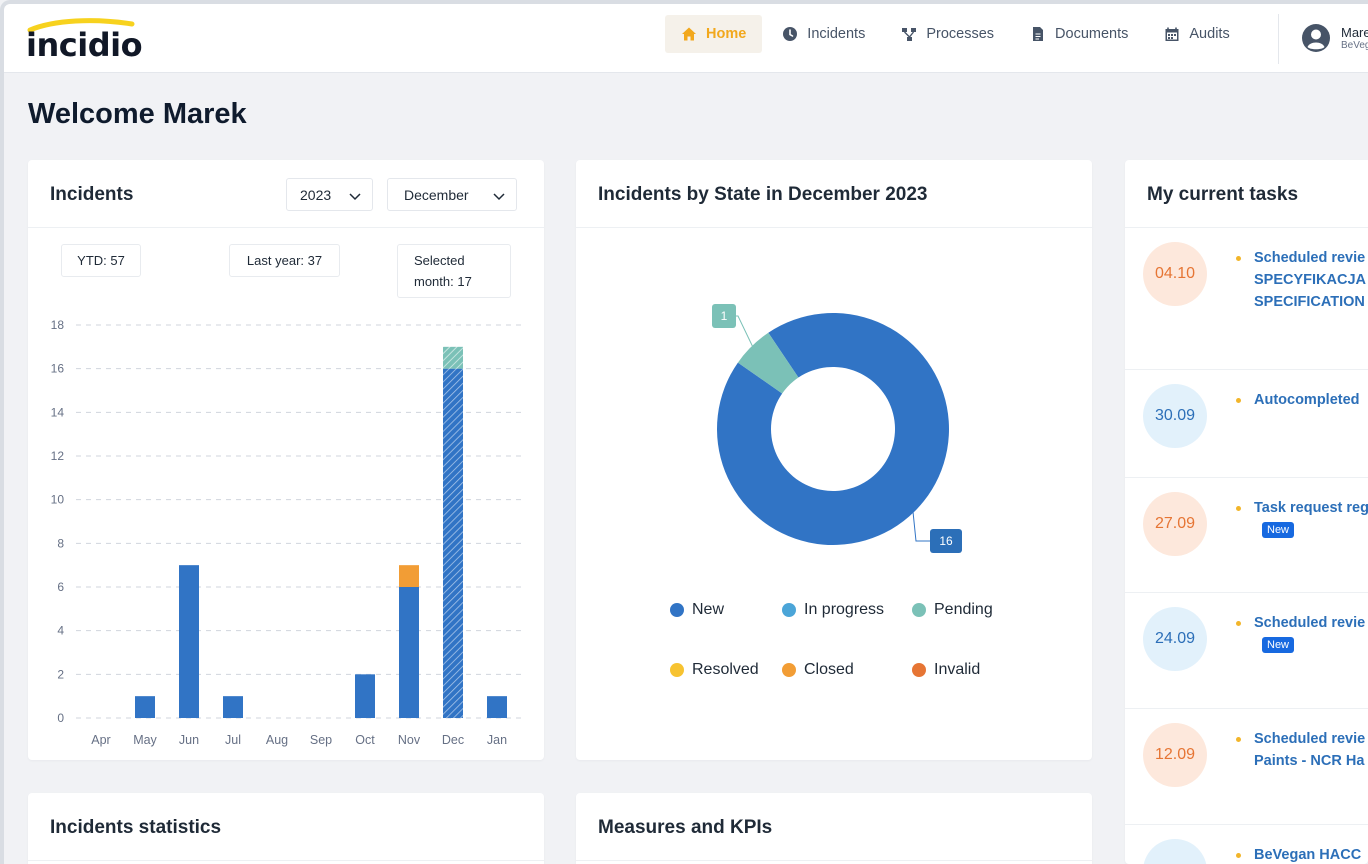  Describe the element at coordinates (818, 670) in the screenshot. I see `legend-closed: Closed` at that location.